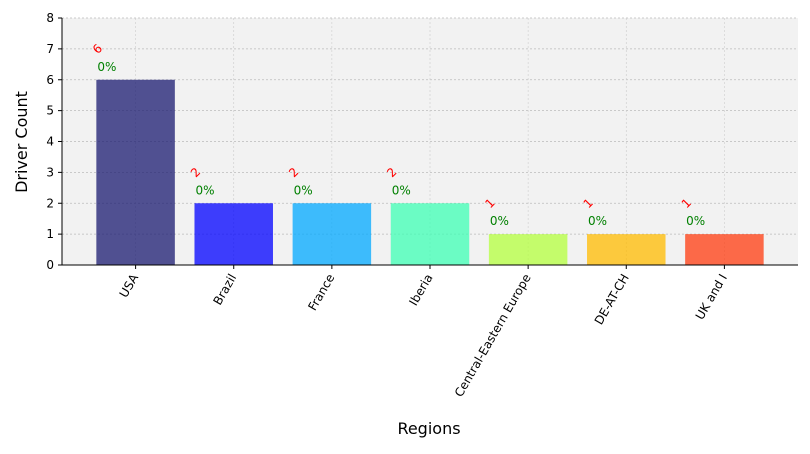 The width and height of the screenshot is (810, 454). I want to click on y-tick-label: 8, so click(50, 18).